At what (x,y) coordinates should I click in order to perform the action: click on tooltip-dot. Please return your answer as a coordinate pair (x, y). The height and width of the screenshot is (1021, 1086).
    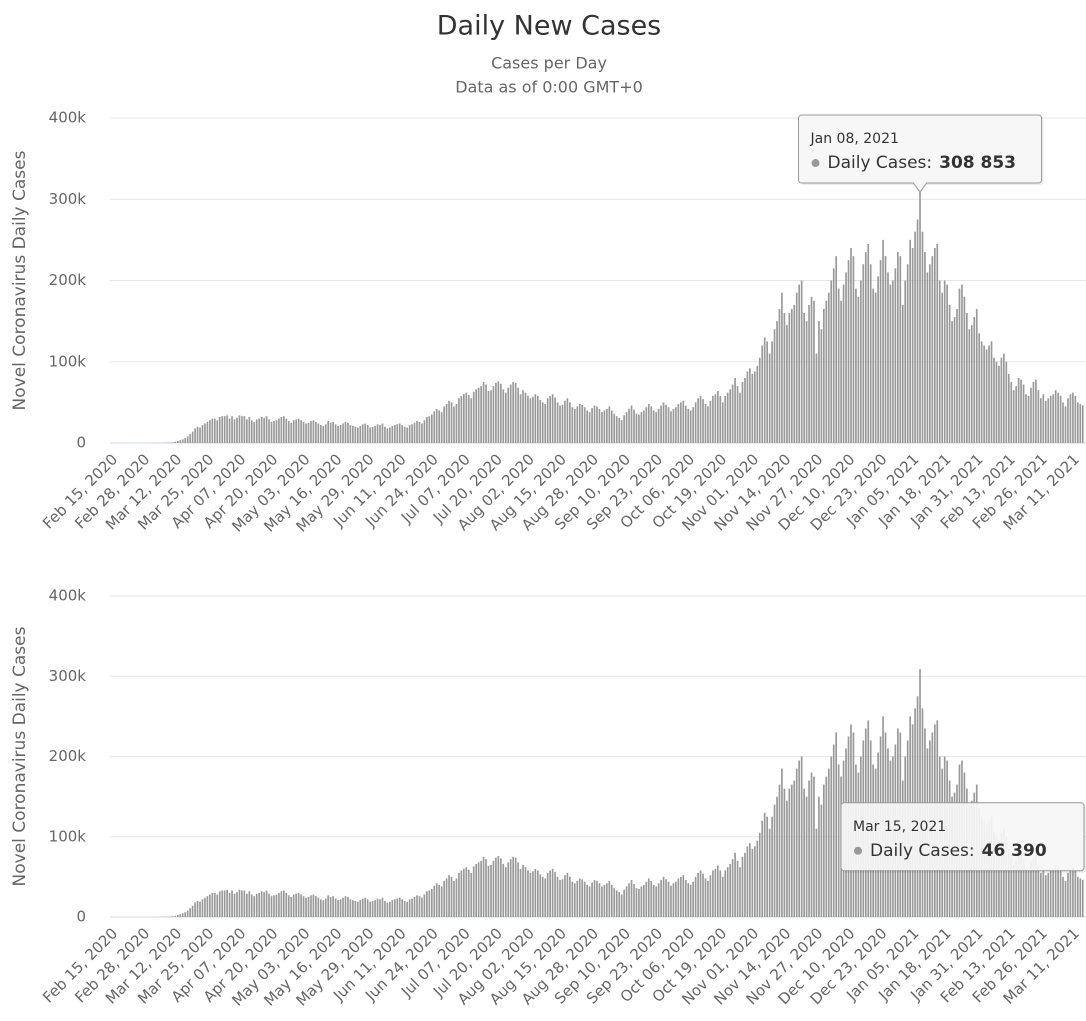
    Looking at the image, I should click on (858, 850).